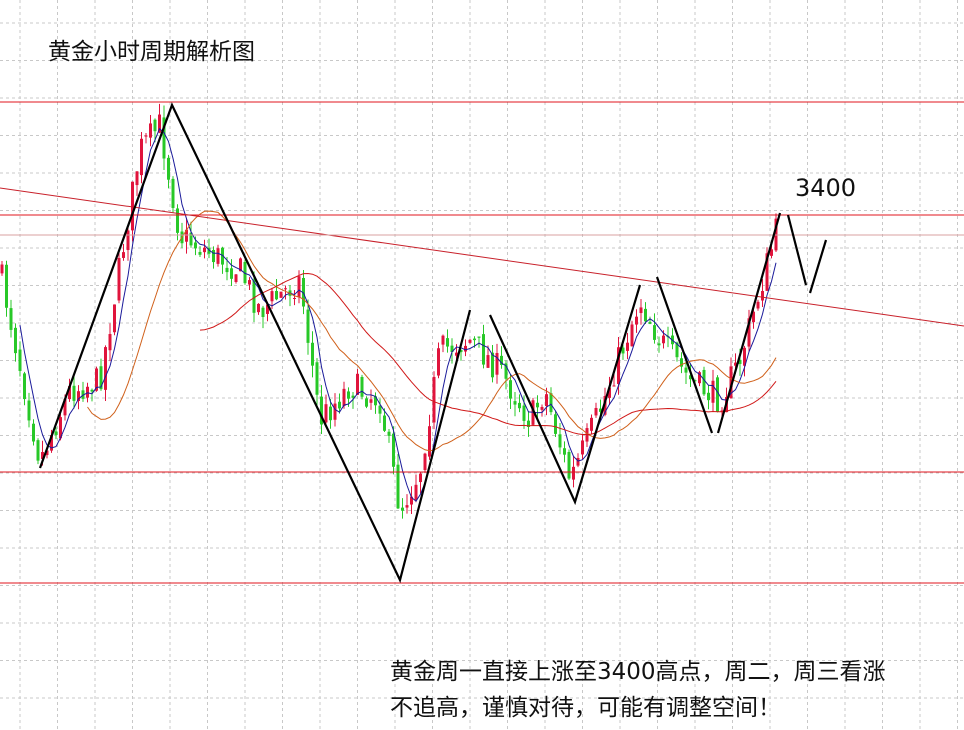 The image size is (964, 730). What do you see at coordinates (826, 188) in the screenshot?
I see `level-label: 3400` at bounding box center [826, 188].